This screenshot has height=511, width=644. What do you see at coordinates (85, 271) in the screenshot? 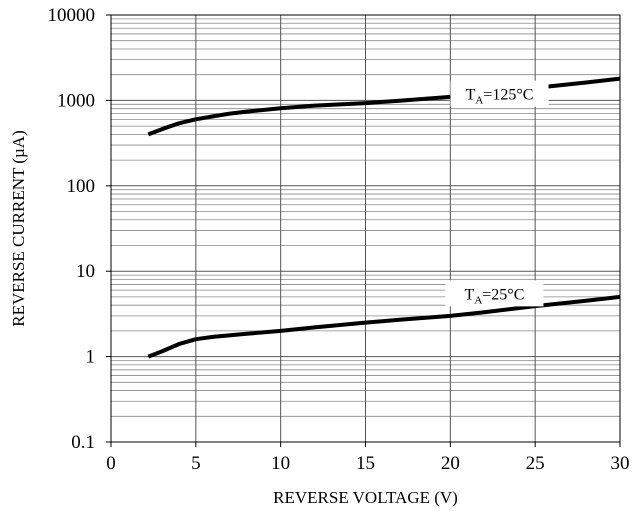
I see `y-tick-label: 10` at bounding box center [85, 271].